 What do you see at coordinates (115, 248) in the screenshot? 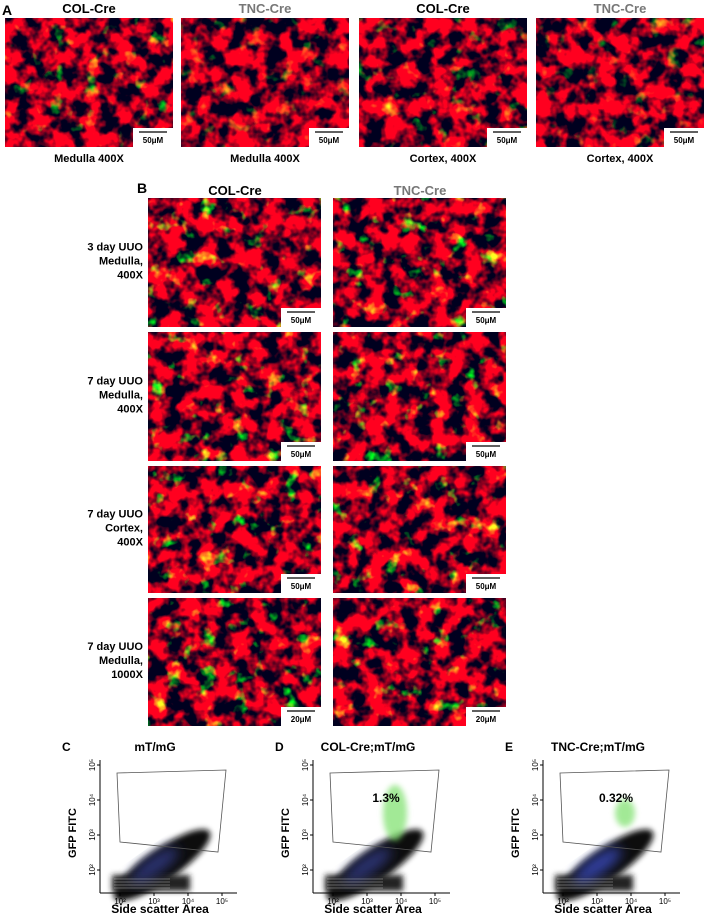
I see `row-label: 3 day UUO` at bounding box center [115, 248].